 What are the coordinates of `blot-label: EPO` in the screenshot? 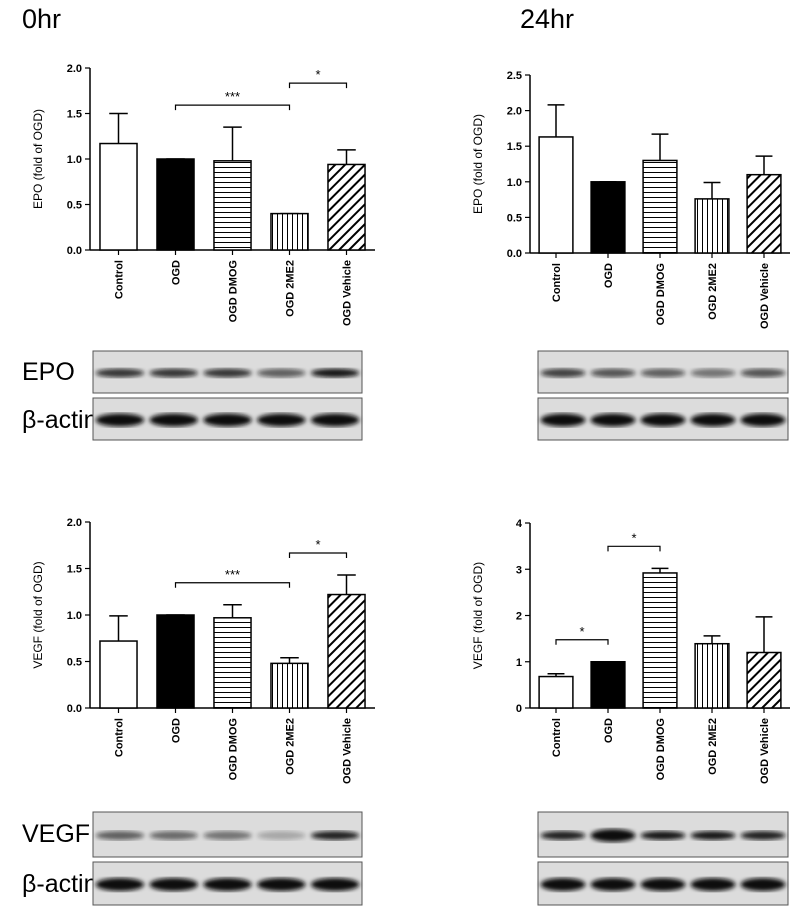 It's located at (48, 372).